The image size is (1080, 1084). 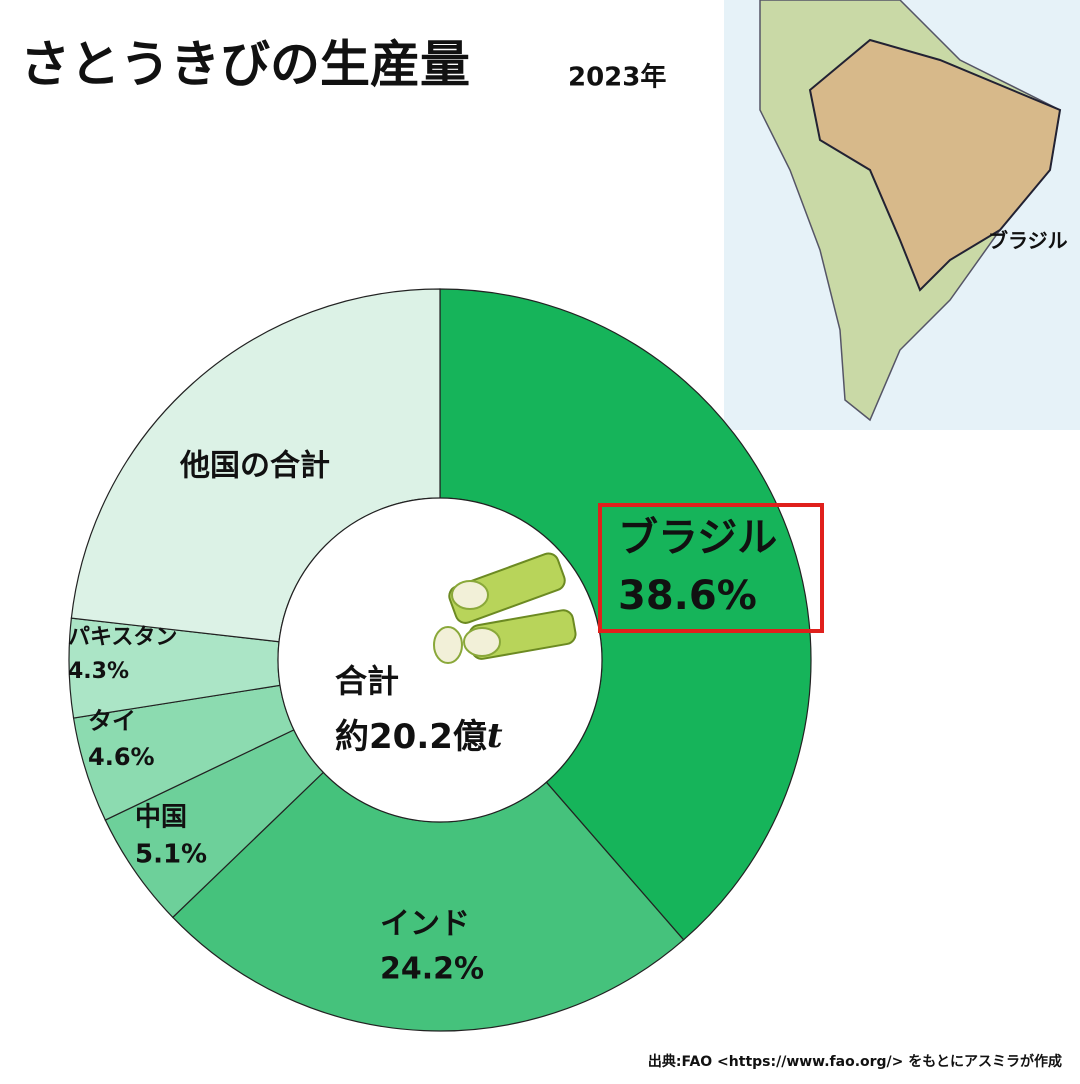 I want to click on total-unit: t, so click(x=495, y=736).